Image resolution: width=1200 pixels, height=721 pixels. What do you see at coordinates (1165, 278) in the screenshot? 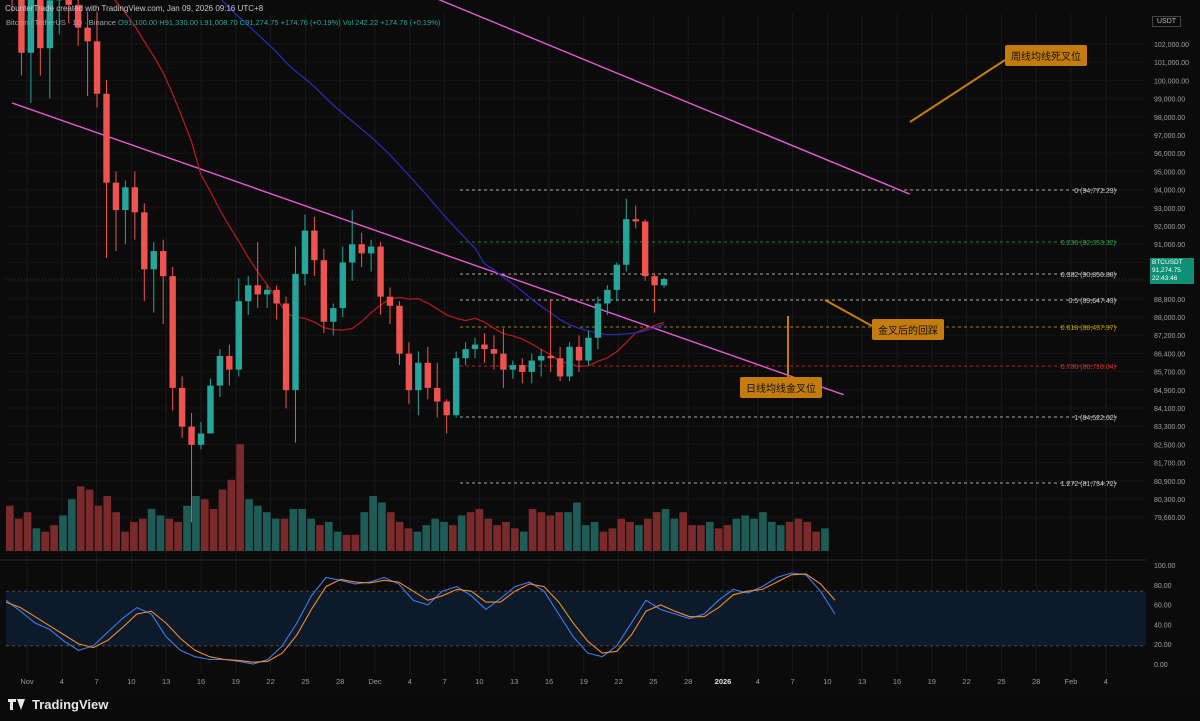
I see `badge-time: 22:43:46` at bounding box center [1165, 278].